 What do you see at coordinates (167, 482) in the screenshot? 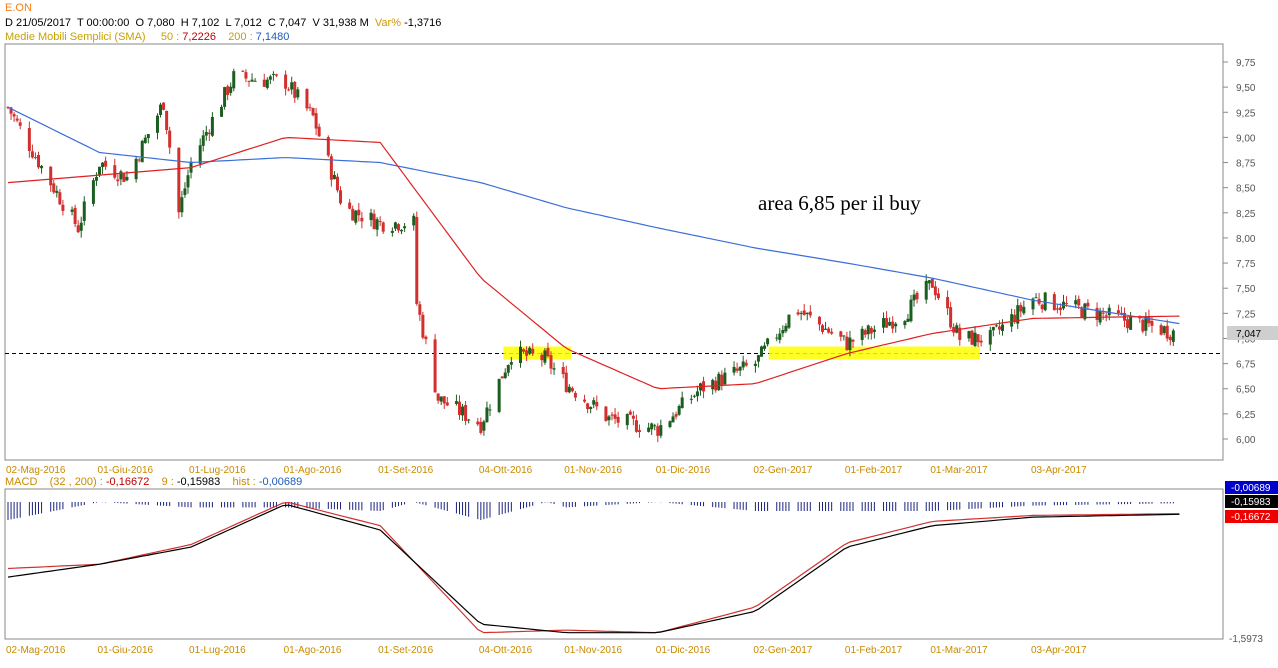
I see `signal-label: 9 :` at bounding box center [167, 482].